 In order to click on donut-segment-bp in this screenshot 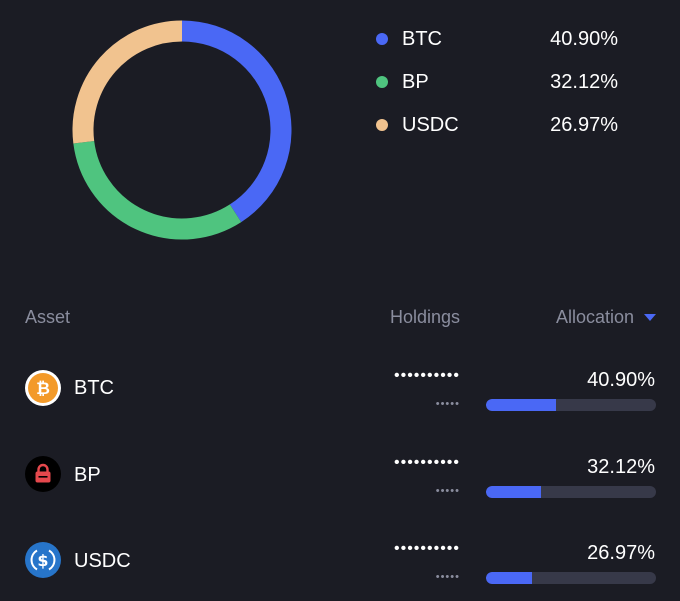, I will do `click(157, 190)`.